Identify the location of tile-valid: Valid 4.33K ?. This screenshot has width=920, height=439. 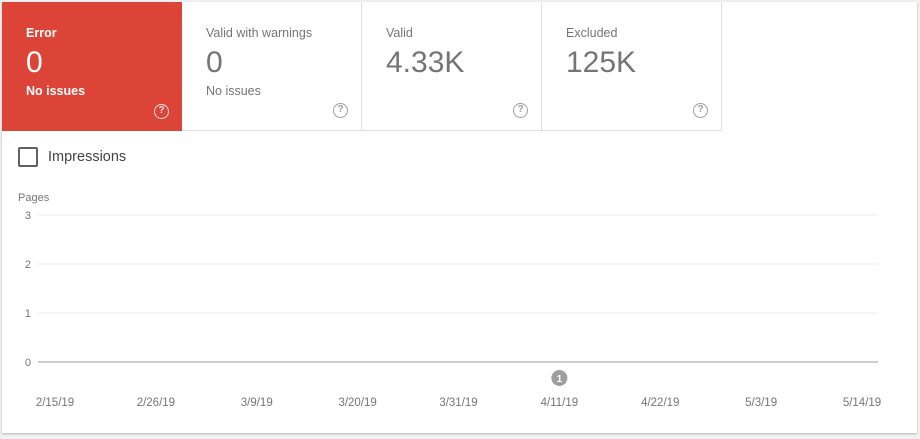
(452, 66).